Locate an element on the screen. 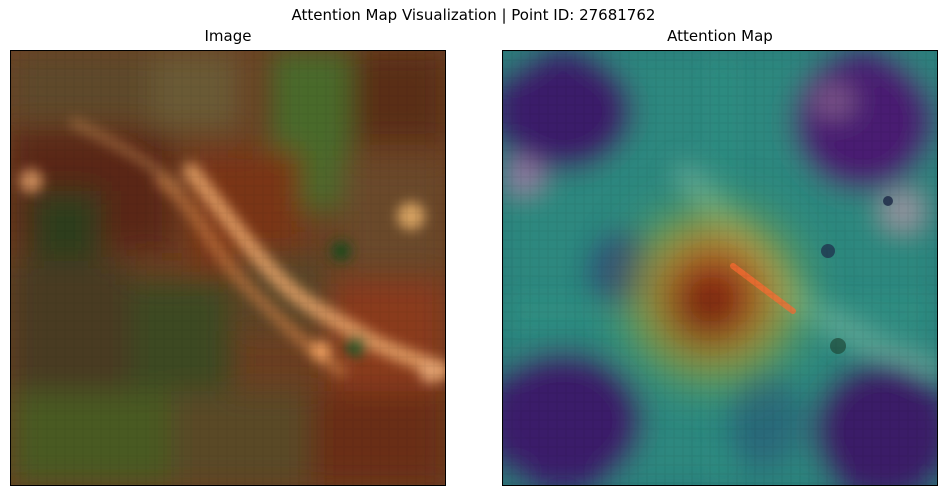 This screenshot has height=495, width=947. image-panel-title: Image is located at coordinates (228, 36).